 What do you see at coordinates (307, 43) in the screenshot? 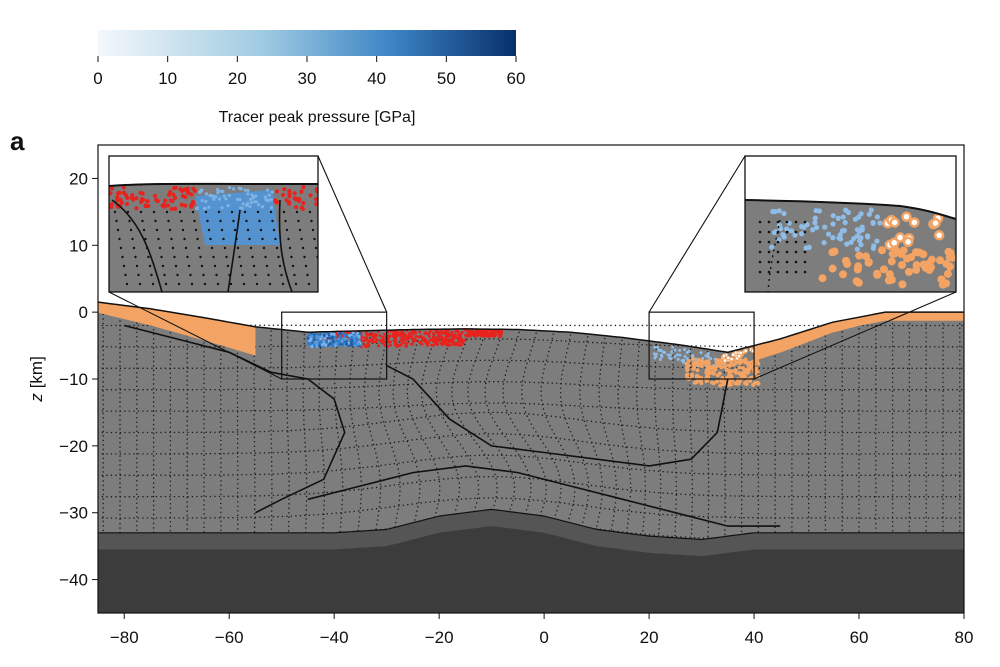
I see `colorbar-gradient` at bounding box center [307, 43].